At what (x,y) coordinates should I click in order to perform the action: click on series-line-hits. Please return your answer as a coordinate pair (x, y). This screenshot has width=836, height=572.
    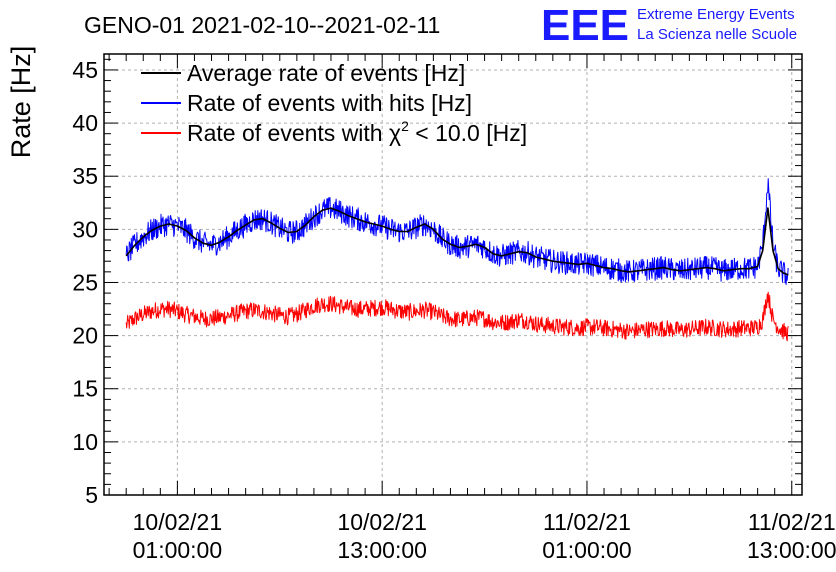
    Looking at the image, I should click on (457, 232).